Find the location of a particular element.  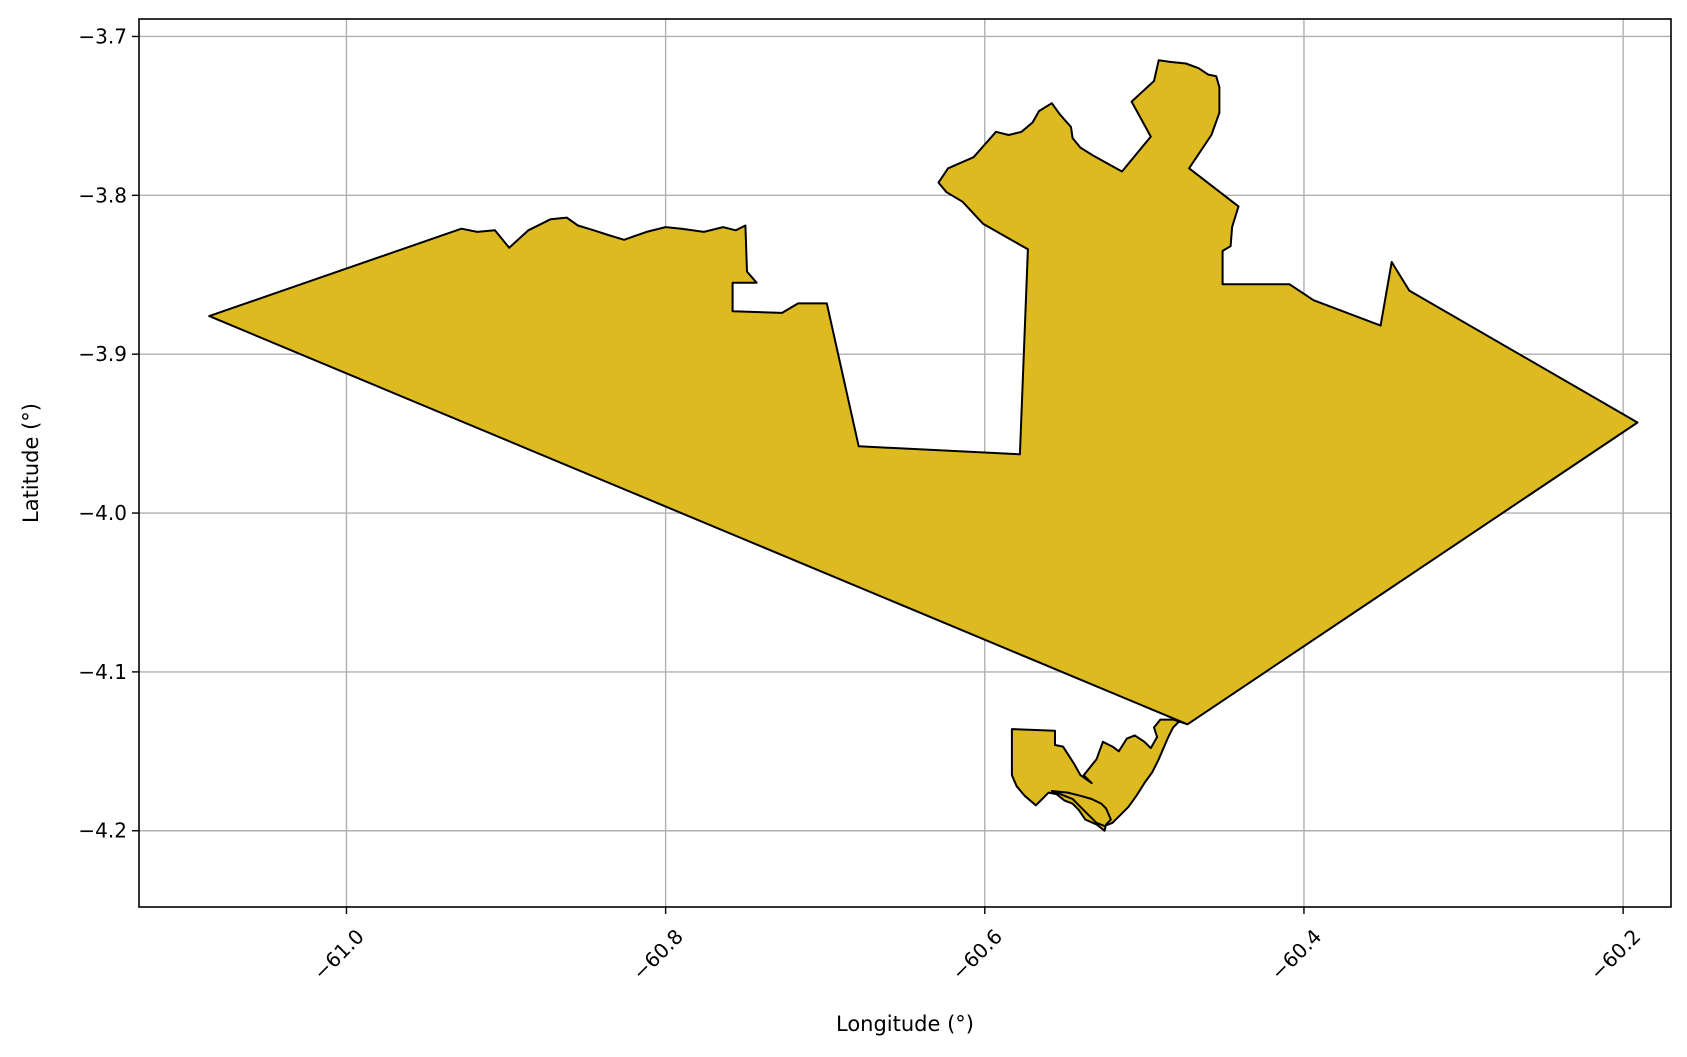

y-axis-label: Latitude (°) is located at coordinates (31, 463).